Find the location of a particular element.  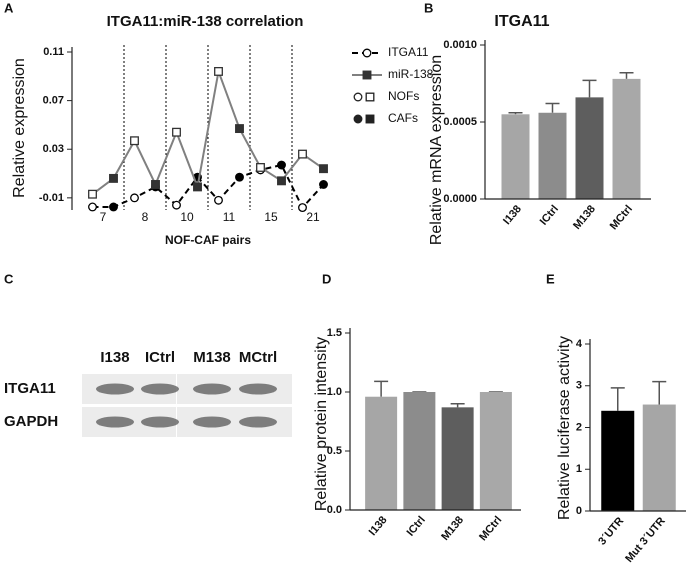

y-tick-label: 0.5 is located at coordinates (334, 451).